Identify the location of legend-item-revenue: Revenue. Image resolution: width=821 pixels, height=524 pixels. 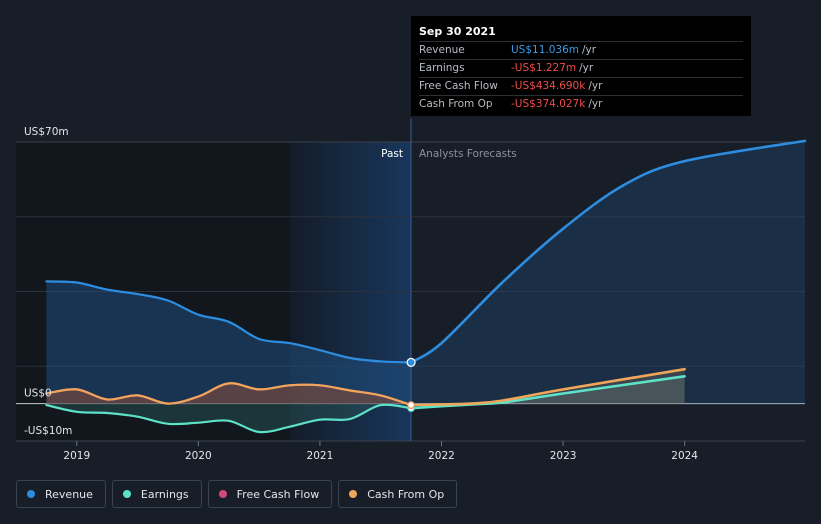
(61, 494).